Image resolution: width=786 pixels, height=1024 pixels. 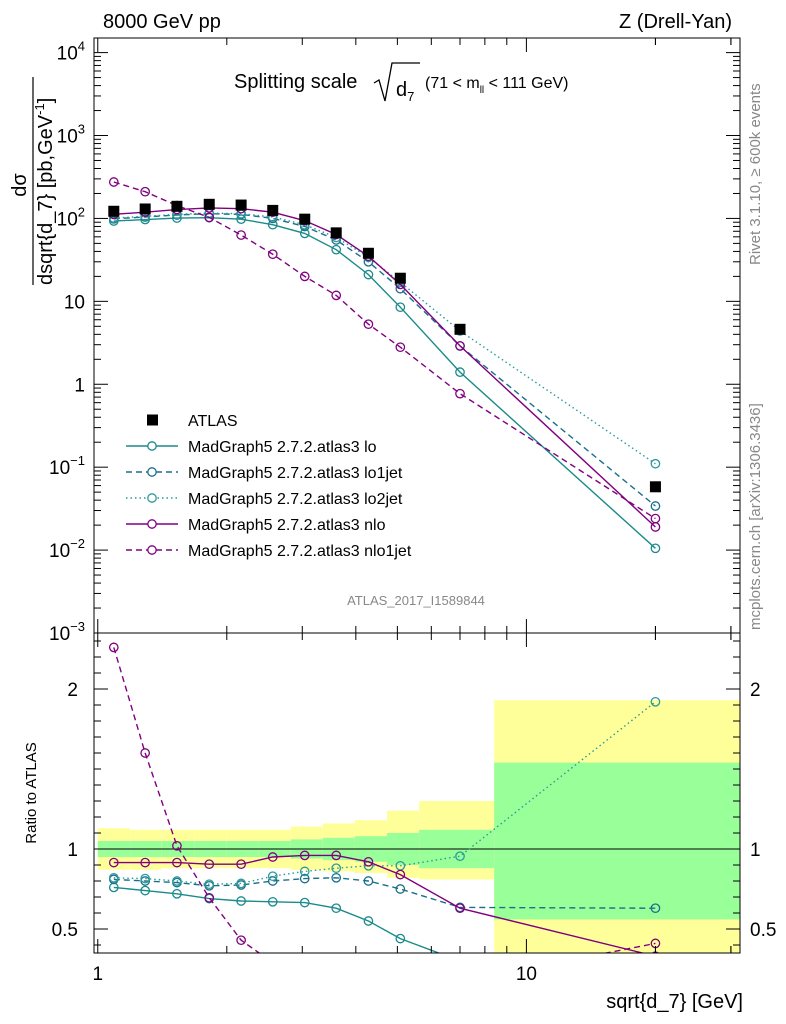 I want to click on chart-title-main: Splitting scale, so click(x=295, y=82).